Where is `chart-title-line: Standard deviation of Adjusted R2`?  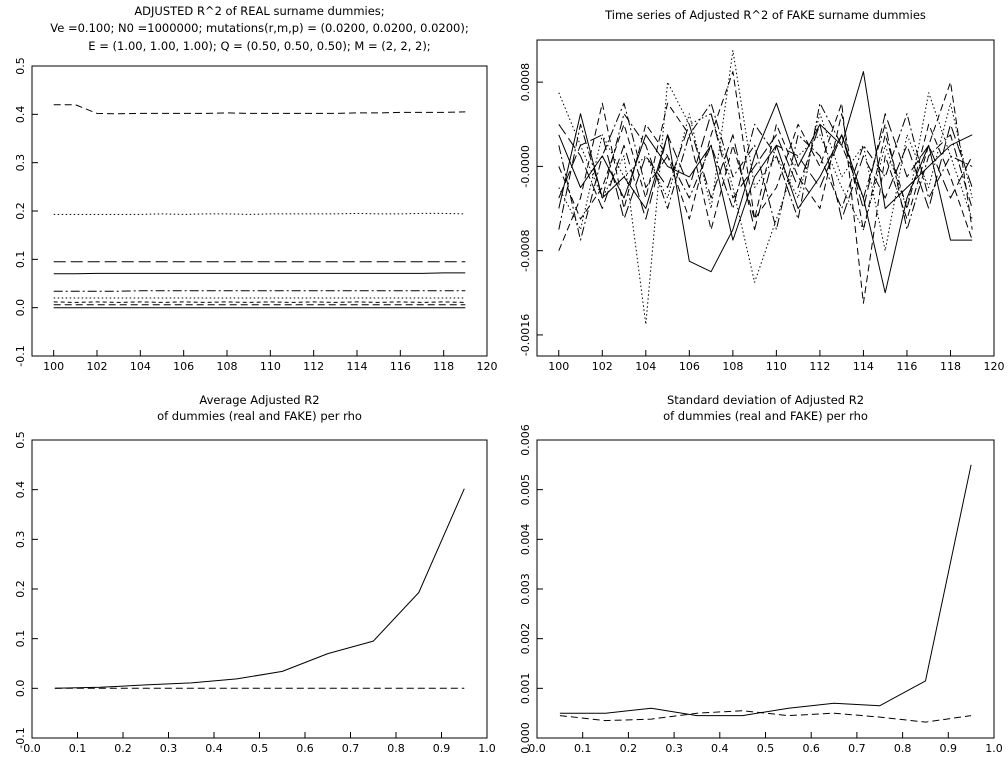
chart-title-line: Standard deviation of Adjusted R2 is located at coordinates (765, 400).